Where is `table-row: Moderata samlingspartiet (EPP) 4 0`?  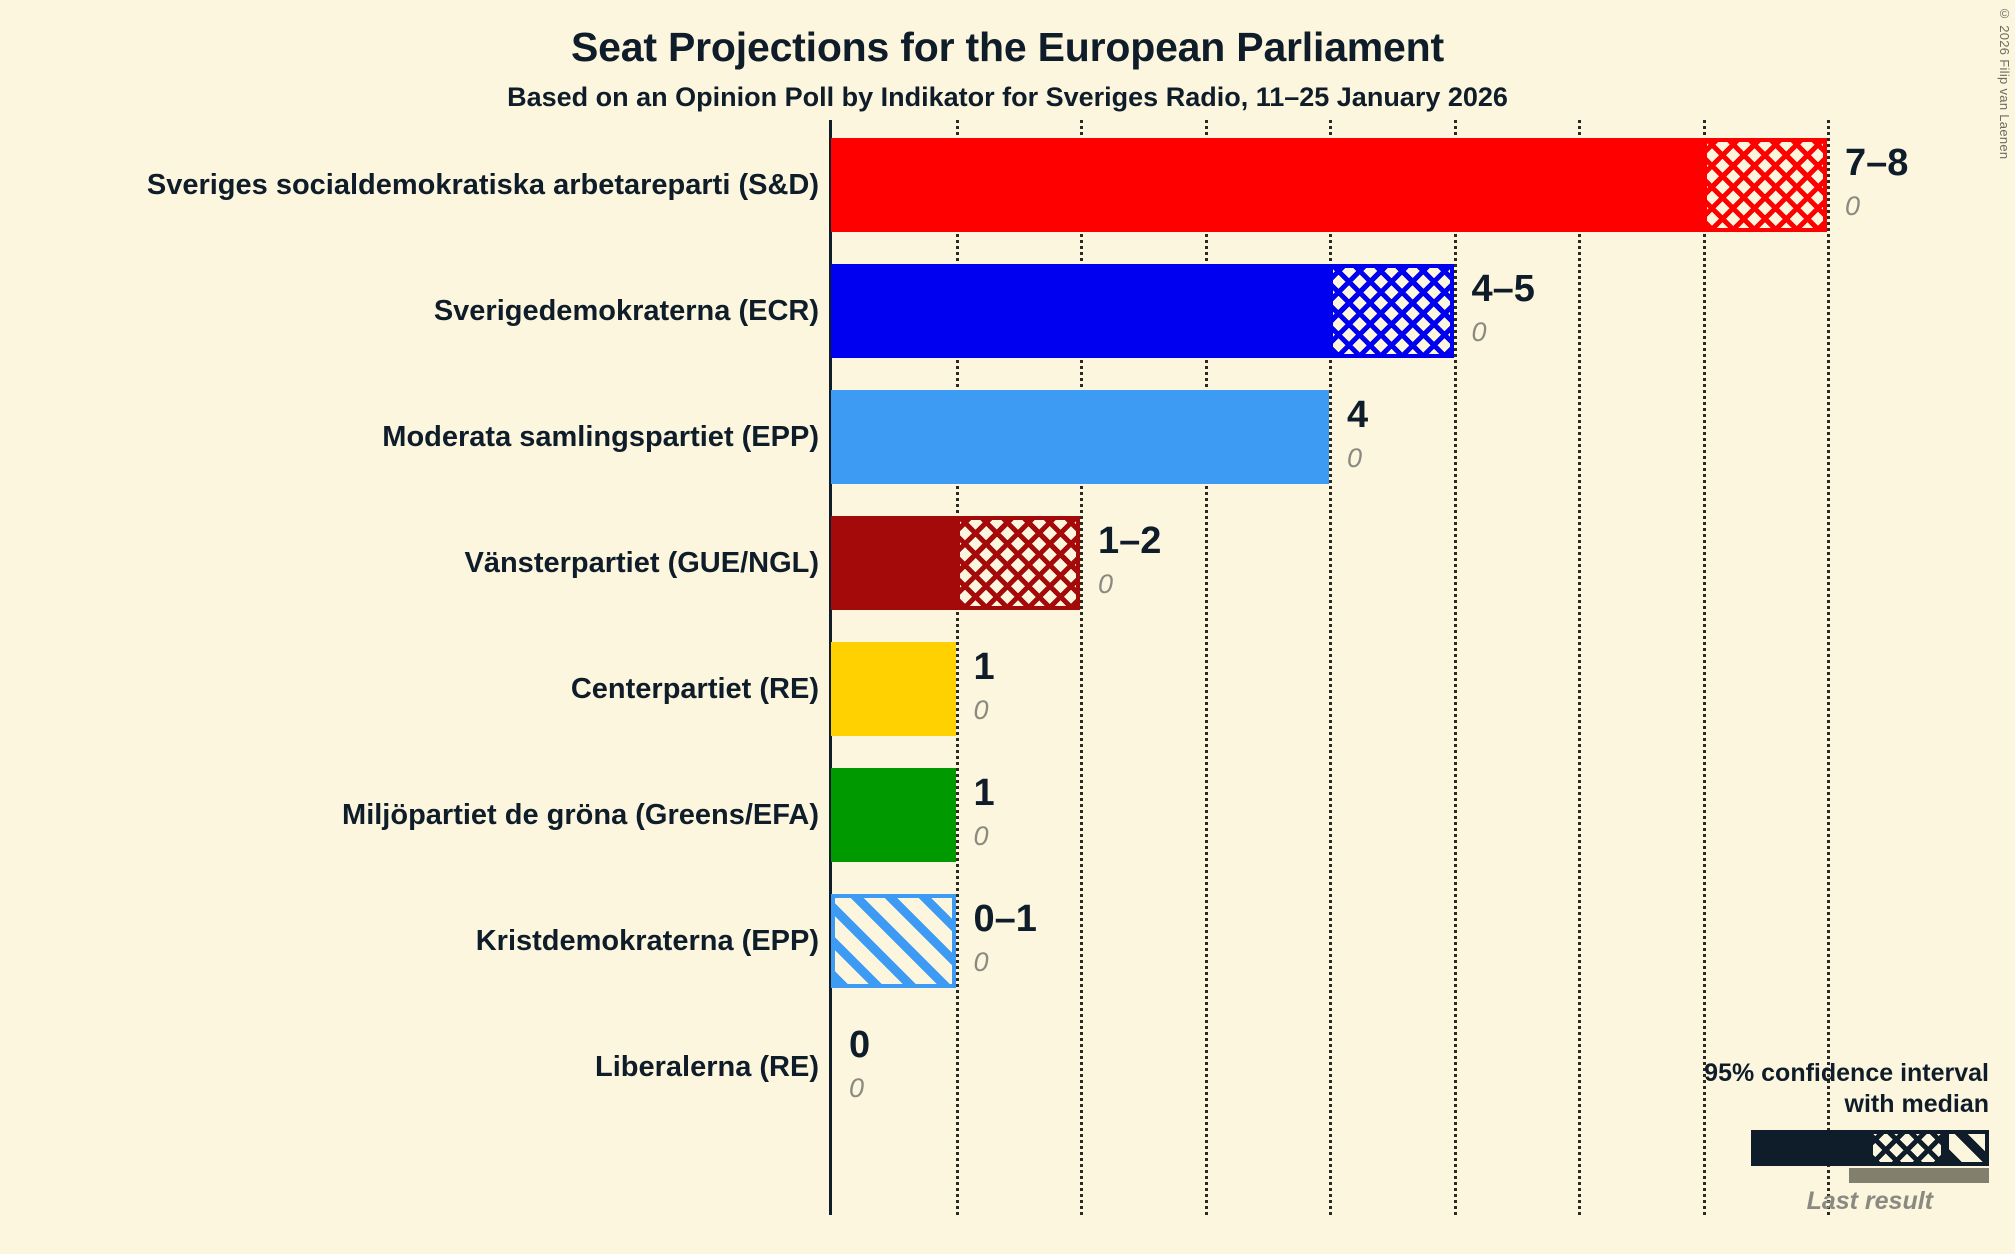
table-row: Moderata samlingspartiet (EPP) 4 0 is located at coordinates (1007, 437).